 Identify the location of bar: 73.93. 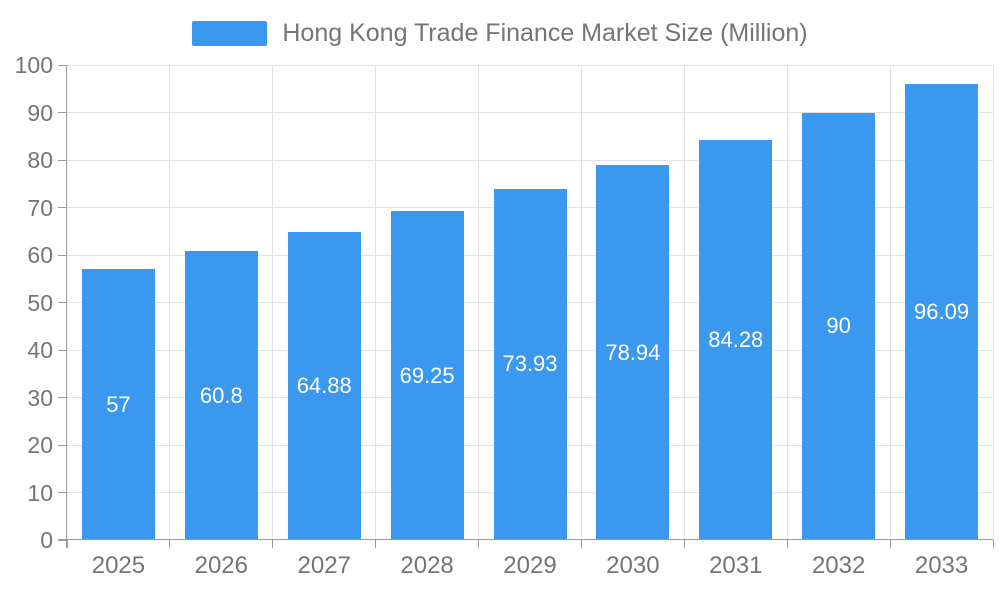
(530, 364).